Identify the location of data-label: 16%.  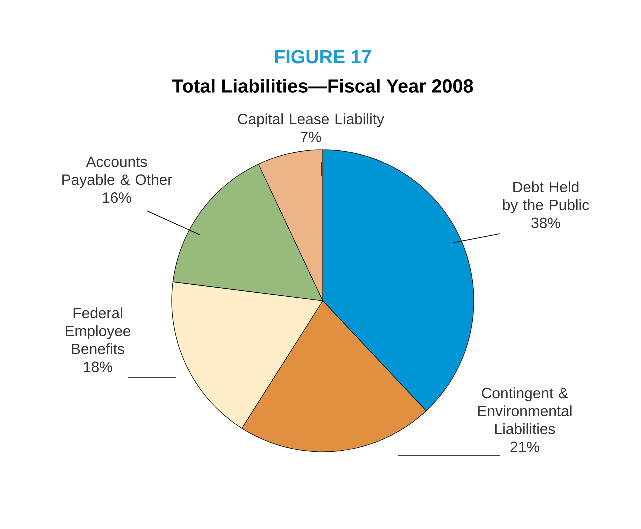
(117, 198).